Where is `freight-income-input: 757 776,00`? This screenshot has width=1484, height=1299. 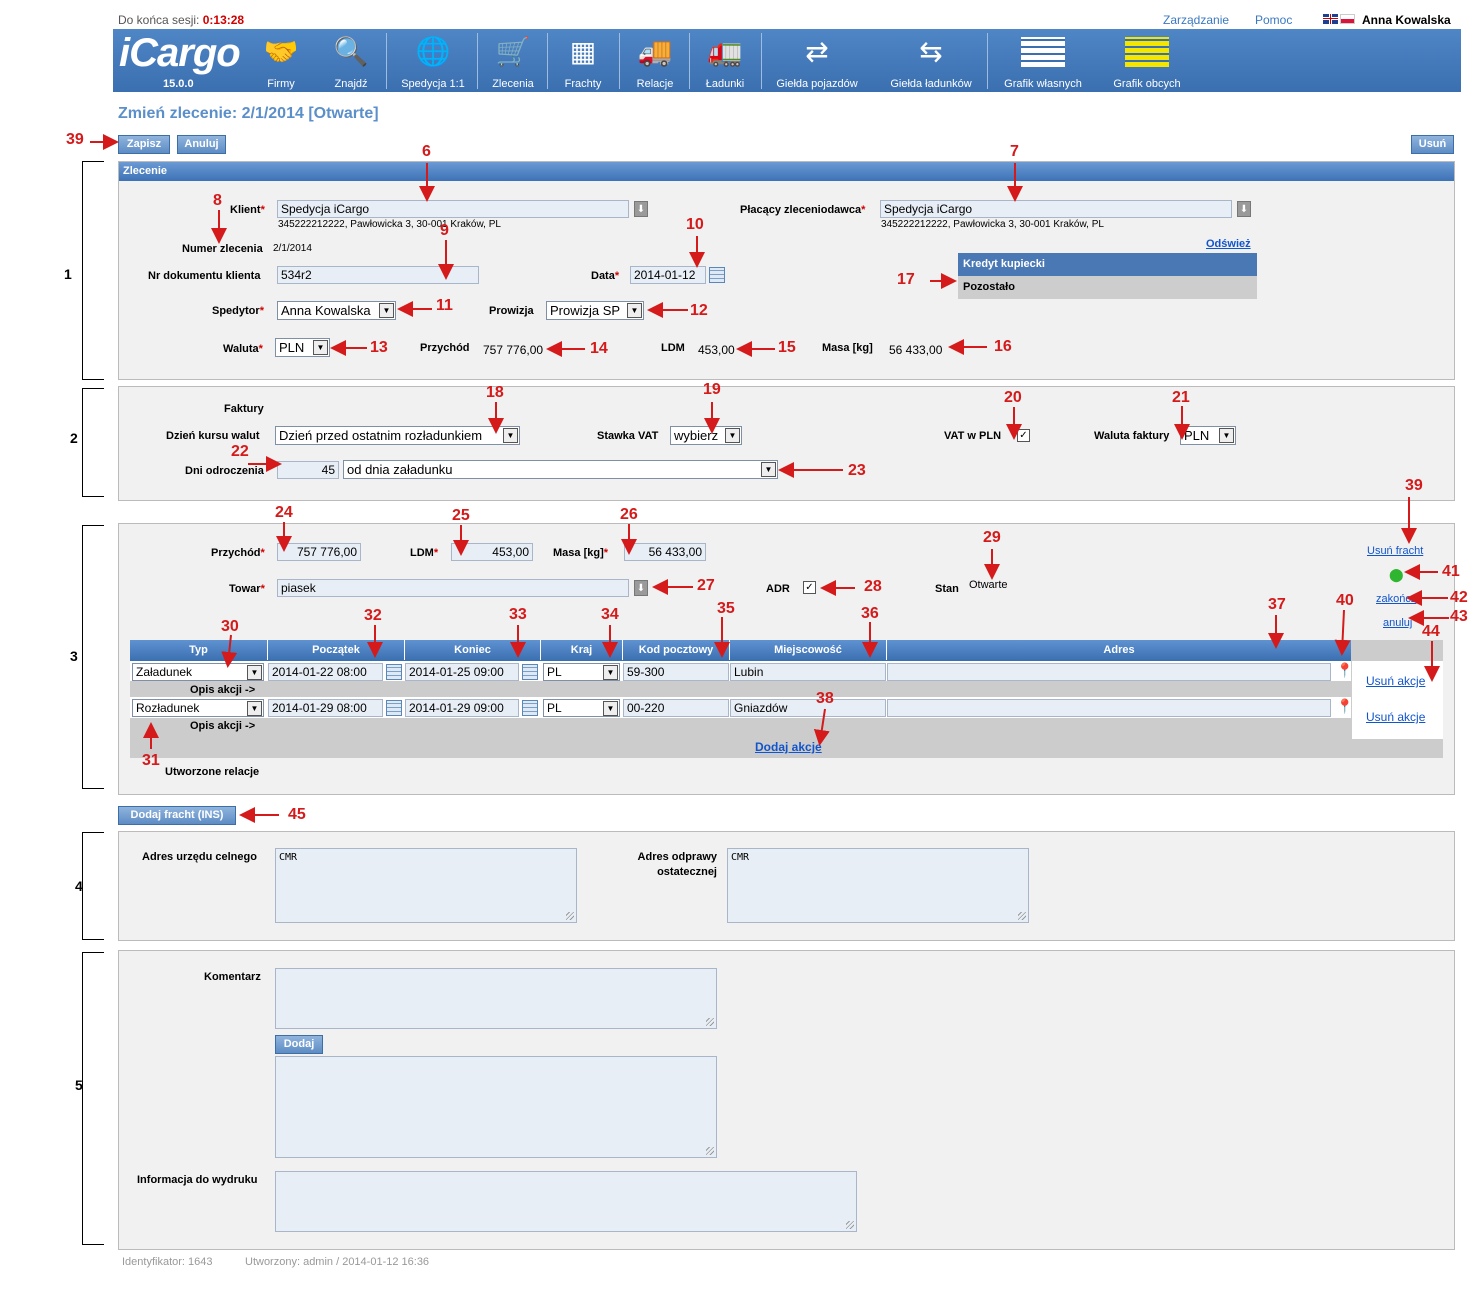 freight-income-input: 757 776,00 is located at coordinates (319, 552).